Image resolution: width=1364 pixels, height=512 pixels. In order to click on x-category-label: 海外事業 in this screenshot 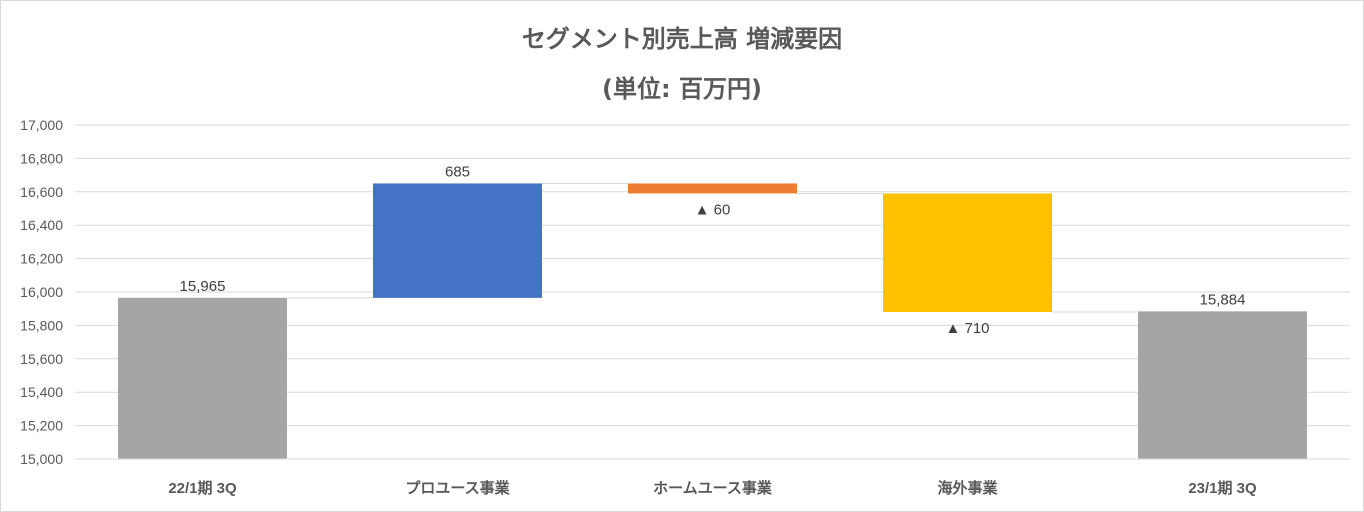, I will do `click(967, 488)`.